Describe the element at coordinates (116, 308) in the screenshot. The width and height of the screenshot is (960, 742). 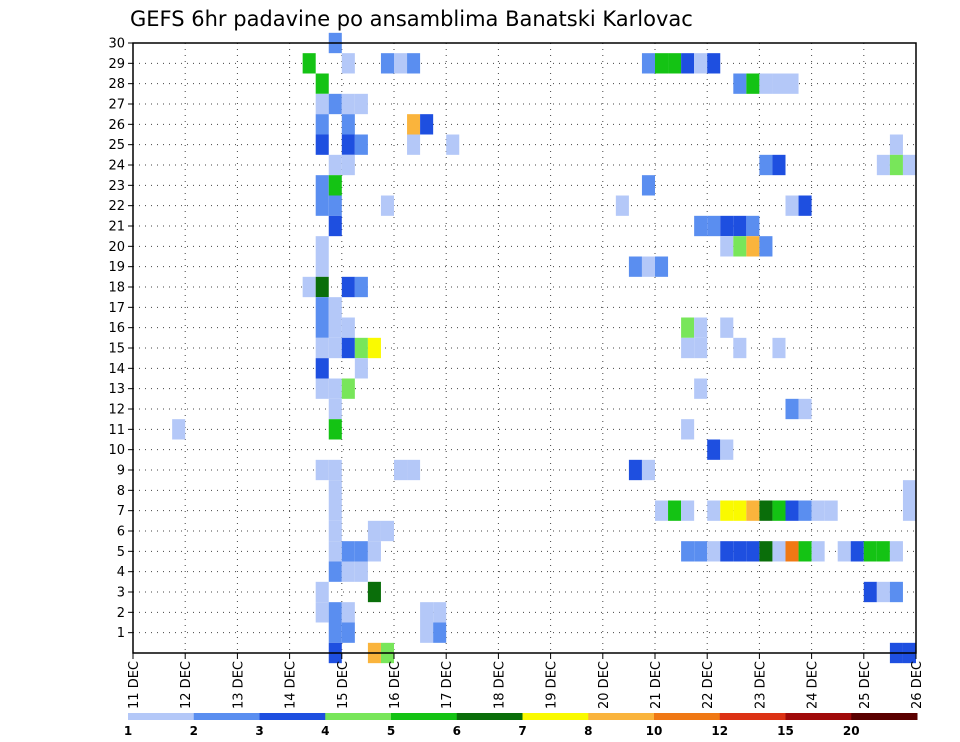
I see `y-tick-label: 17` at that location.